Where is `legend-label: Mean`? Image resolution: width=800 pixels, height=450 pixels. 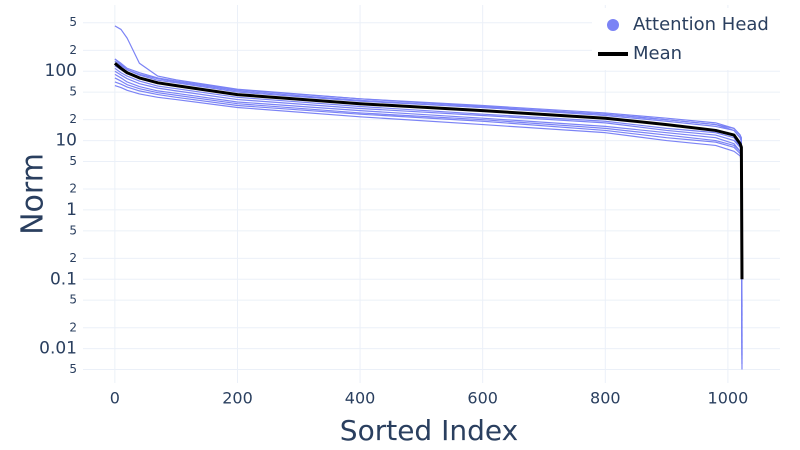
legend-label: Mean is located at coordinates (657, 53).